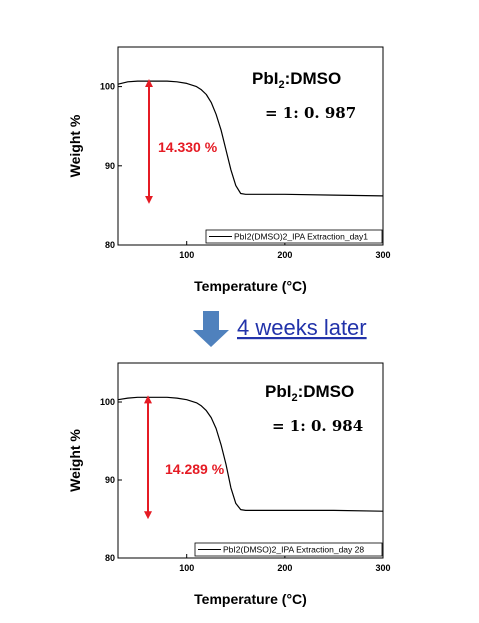 This screenshot has height=623, width=479. I want to click on legend: PbI2(DMSO)2_IPA Extraction_day1, so click(294, 236).